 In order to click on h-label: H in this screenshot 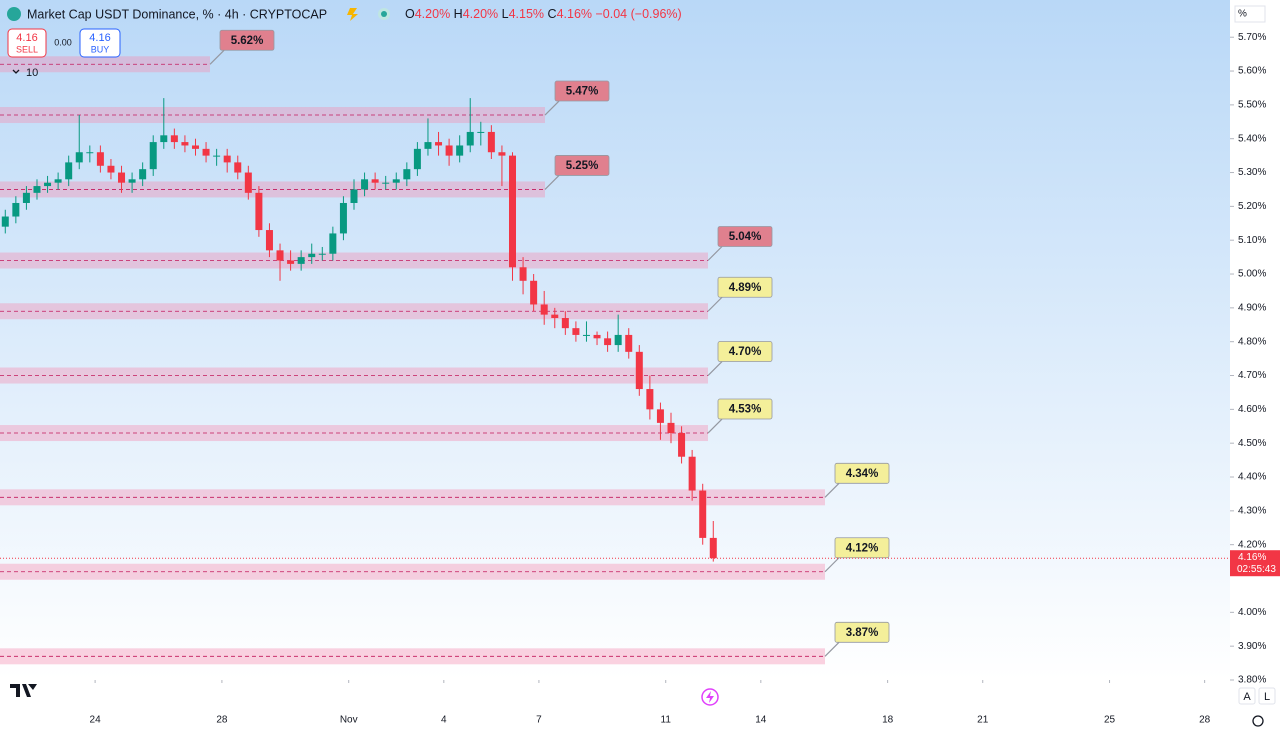, I will do `click(458, 14)`.